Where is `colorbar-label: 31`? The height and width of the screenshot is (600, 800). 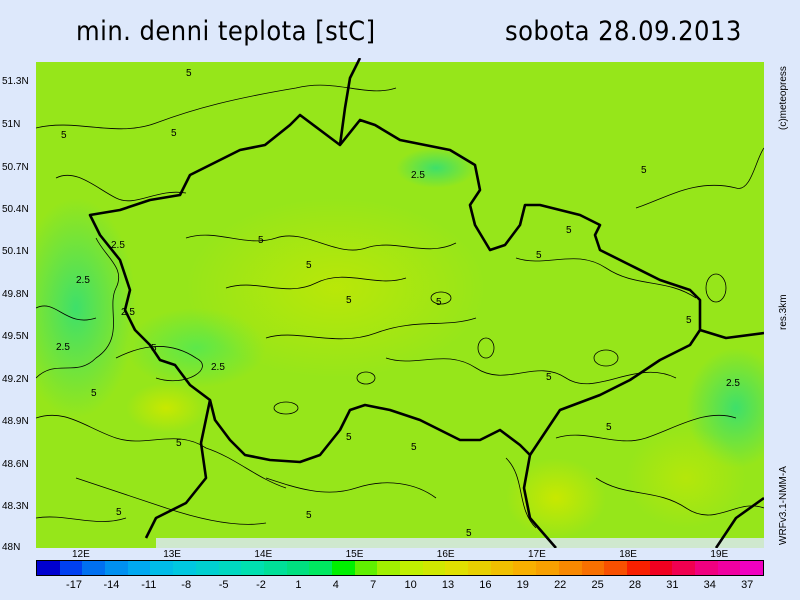 colorbar-label: 31 is located at coordinates (672, 585).